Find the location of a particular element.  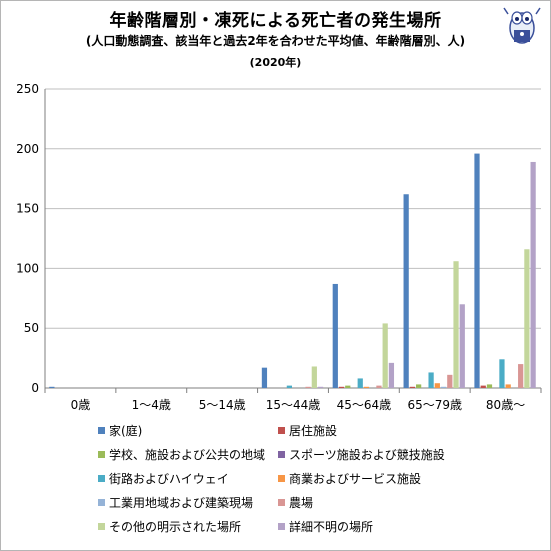

x-tick-label: 15～44歳 is located at coordinates (293, 405).